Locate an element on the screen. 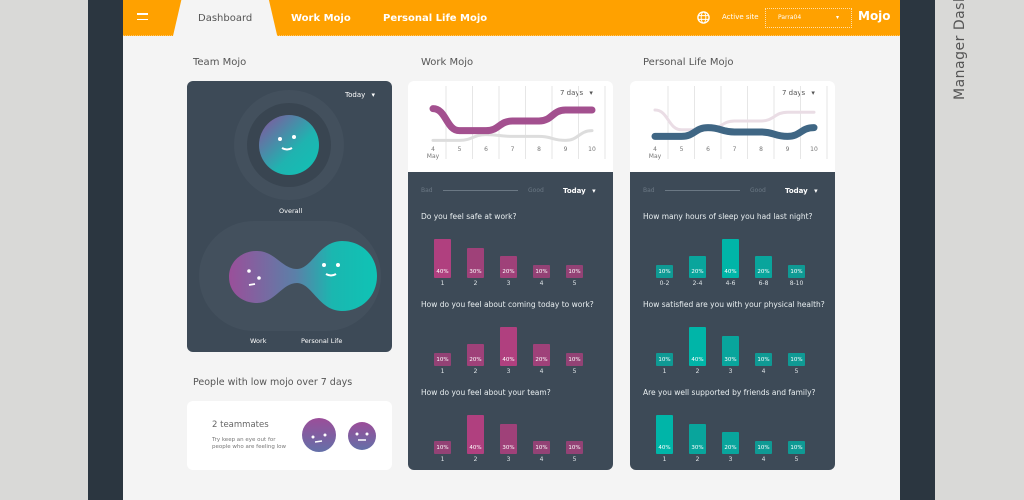  question-text: Do you feel safe at work? is located at coordinates (469, 216).